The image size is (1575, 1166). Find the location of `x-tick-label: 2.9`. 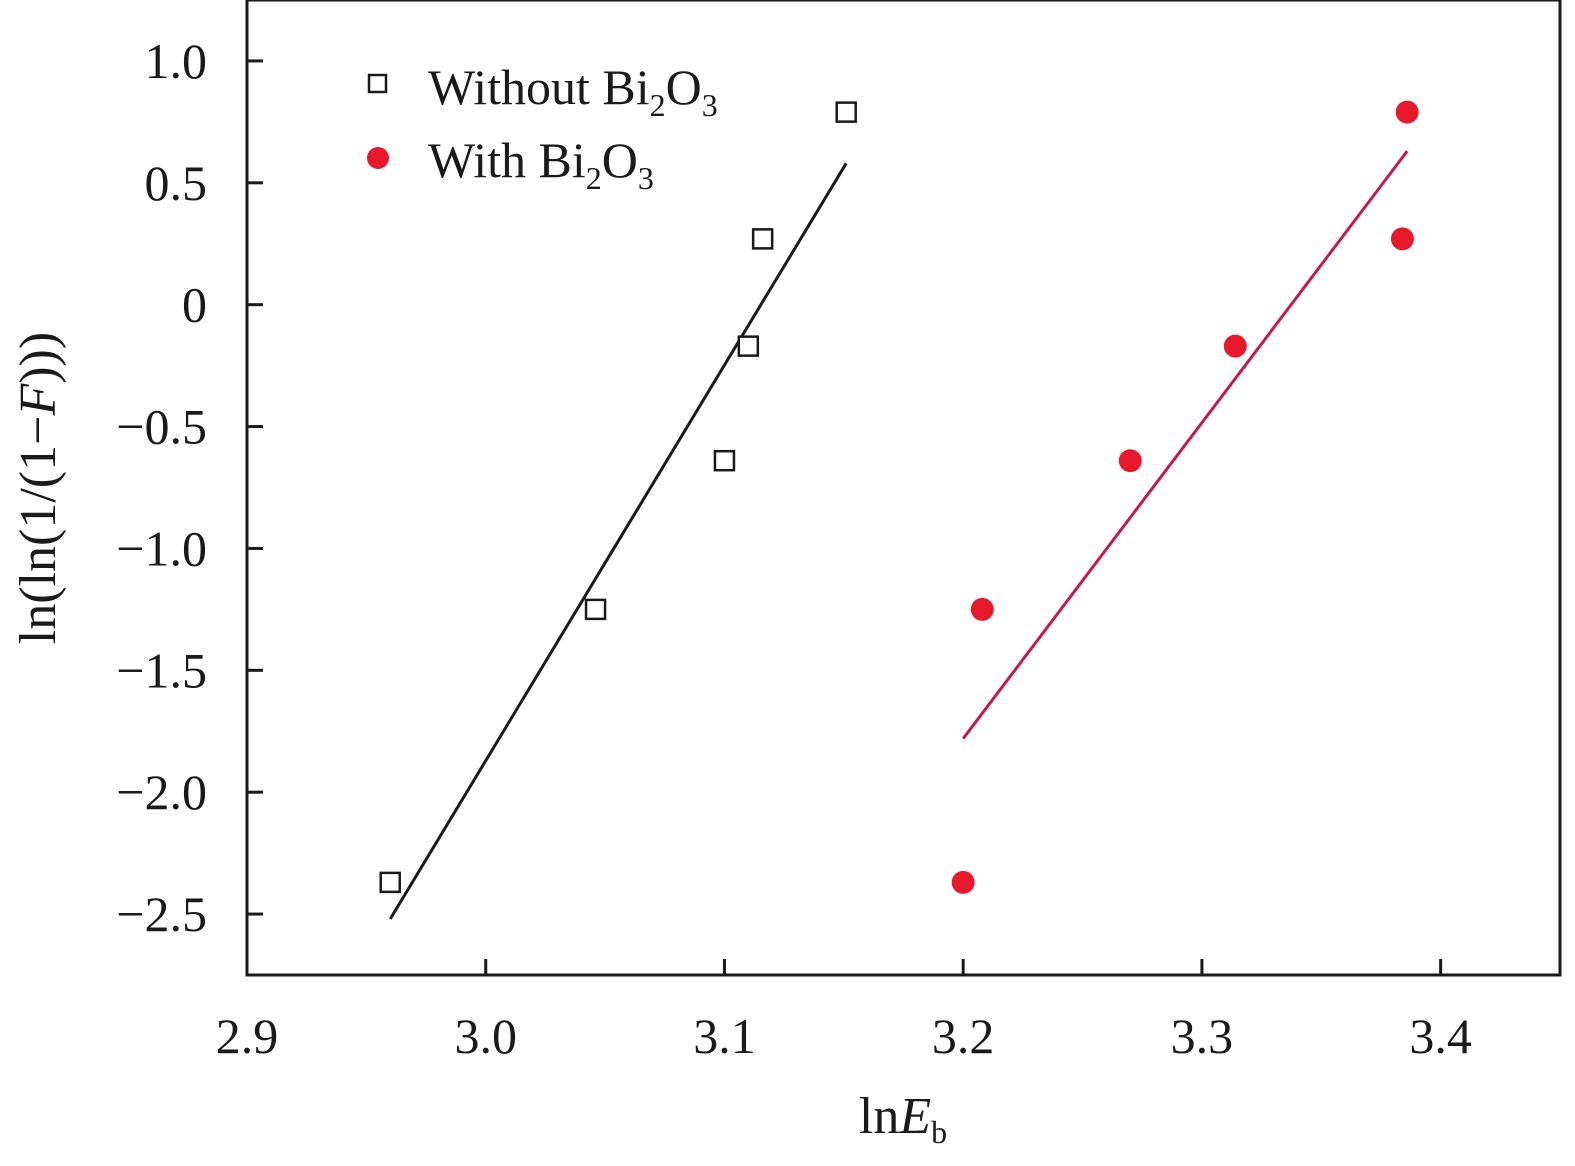

x-tick-label: 2.9 is located at coordinates (247, 1036).